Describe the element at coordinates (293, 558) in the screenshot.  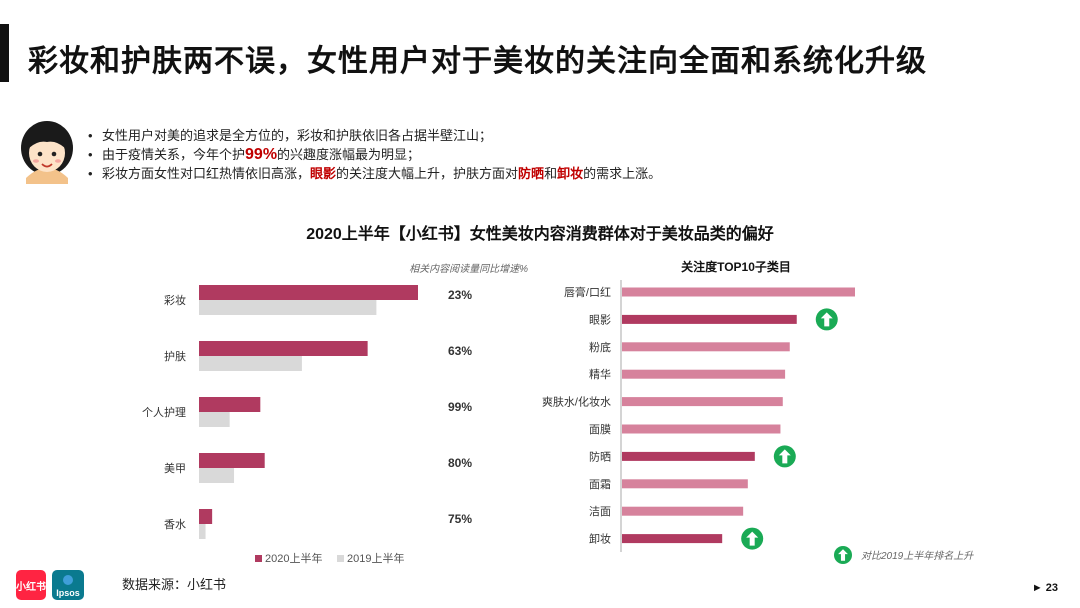
I see `legend-label-2020: 2020上半年` at that location.